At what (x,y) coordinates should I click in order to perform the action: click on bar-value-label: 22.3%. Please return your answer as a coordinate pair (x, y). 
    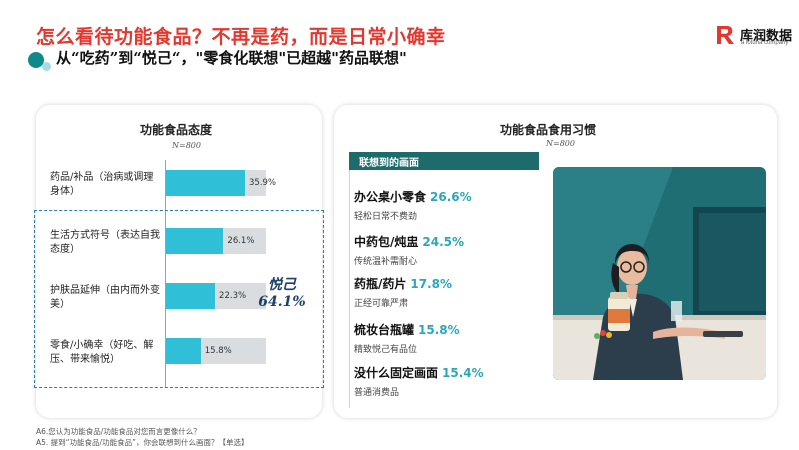
    Looking at the image, I should click on (233, 296).